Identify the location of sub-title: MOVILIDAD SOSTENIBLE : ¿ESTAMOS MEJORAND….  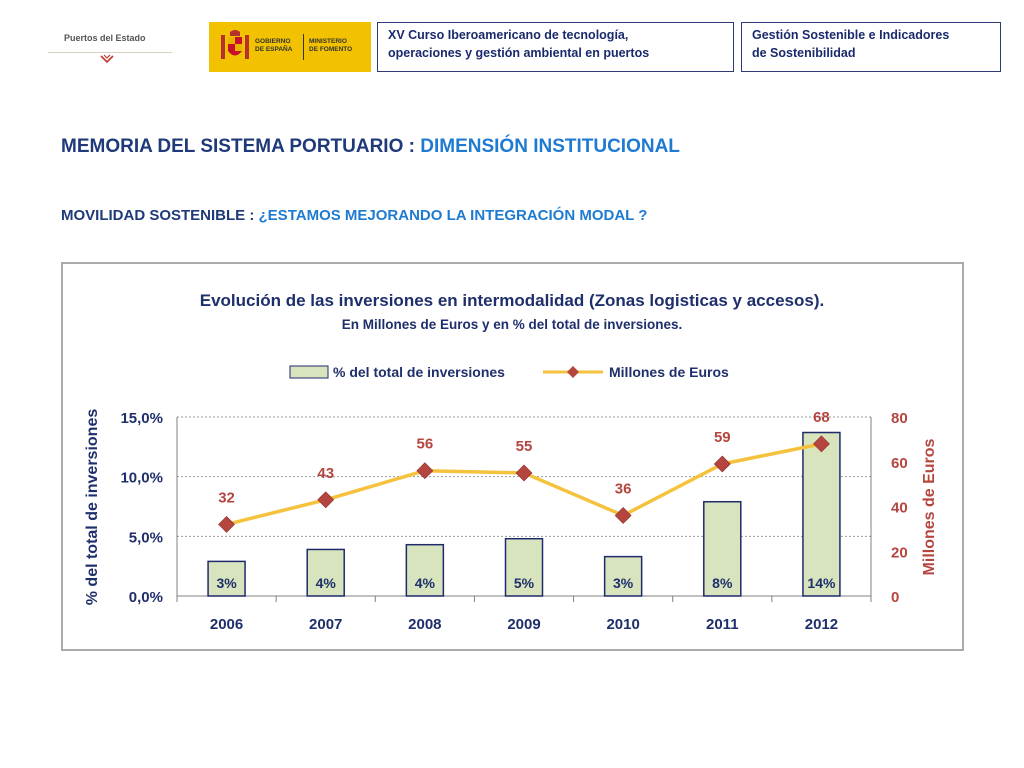
(354, 215).